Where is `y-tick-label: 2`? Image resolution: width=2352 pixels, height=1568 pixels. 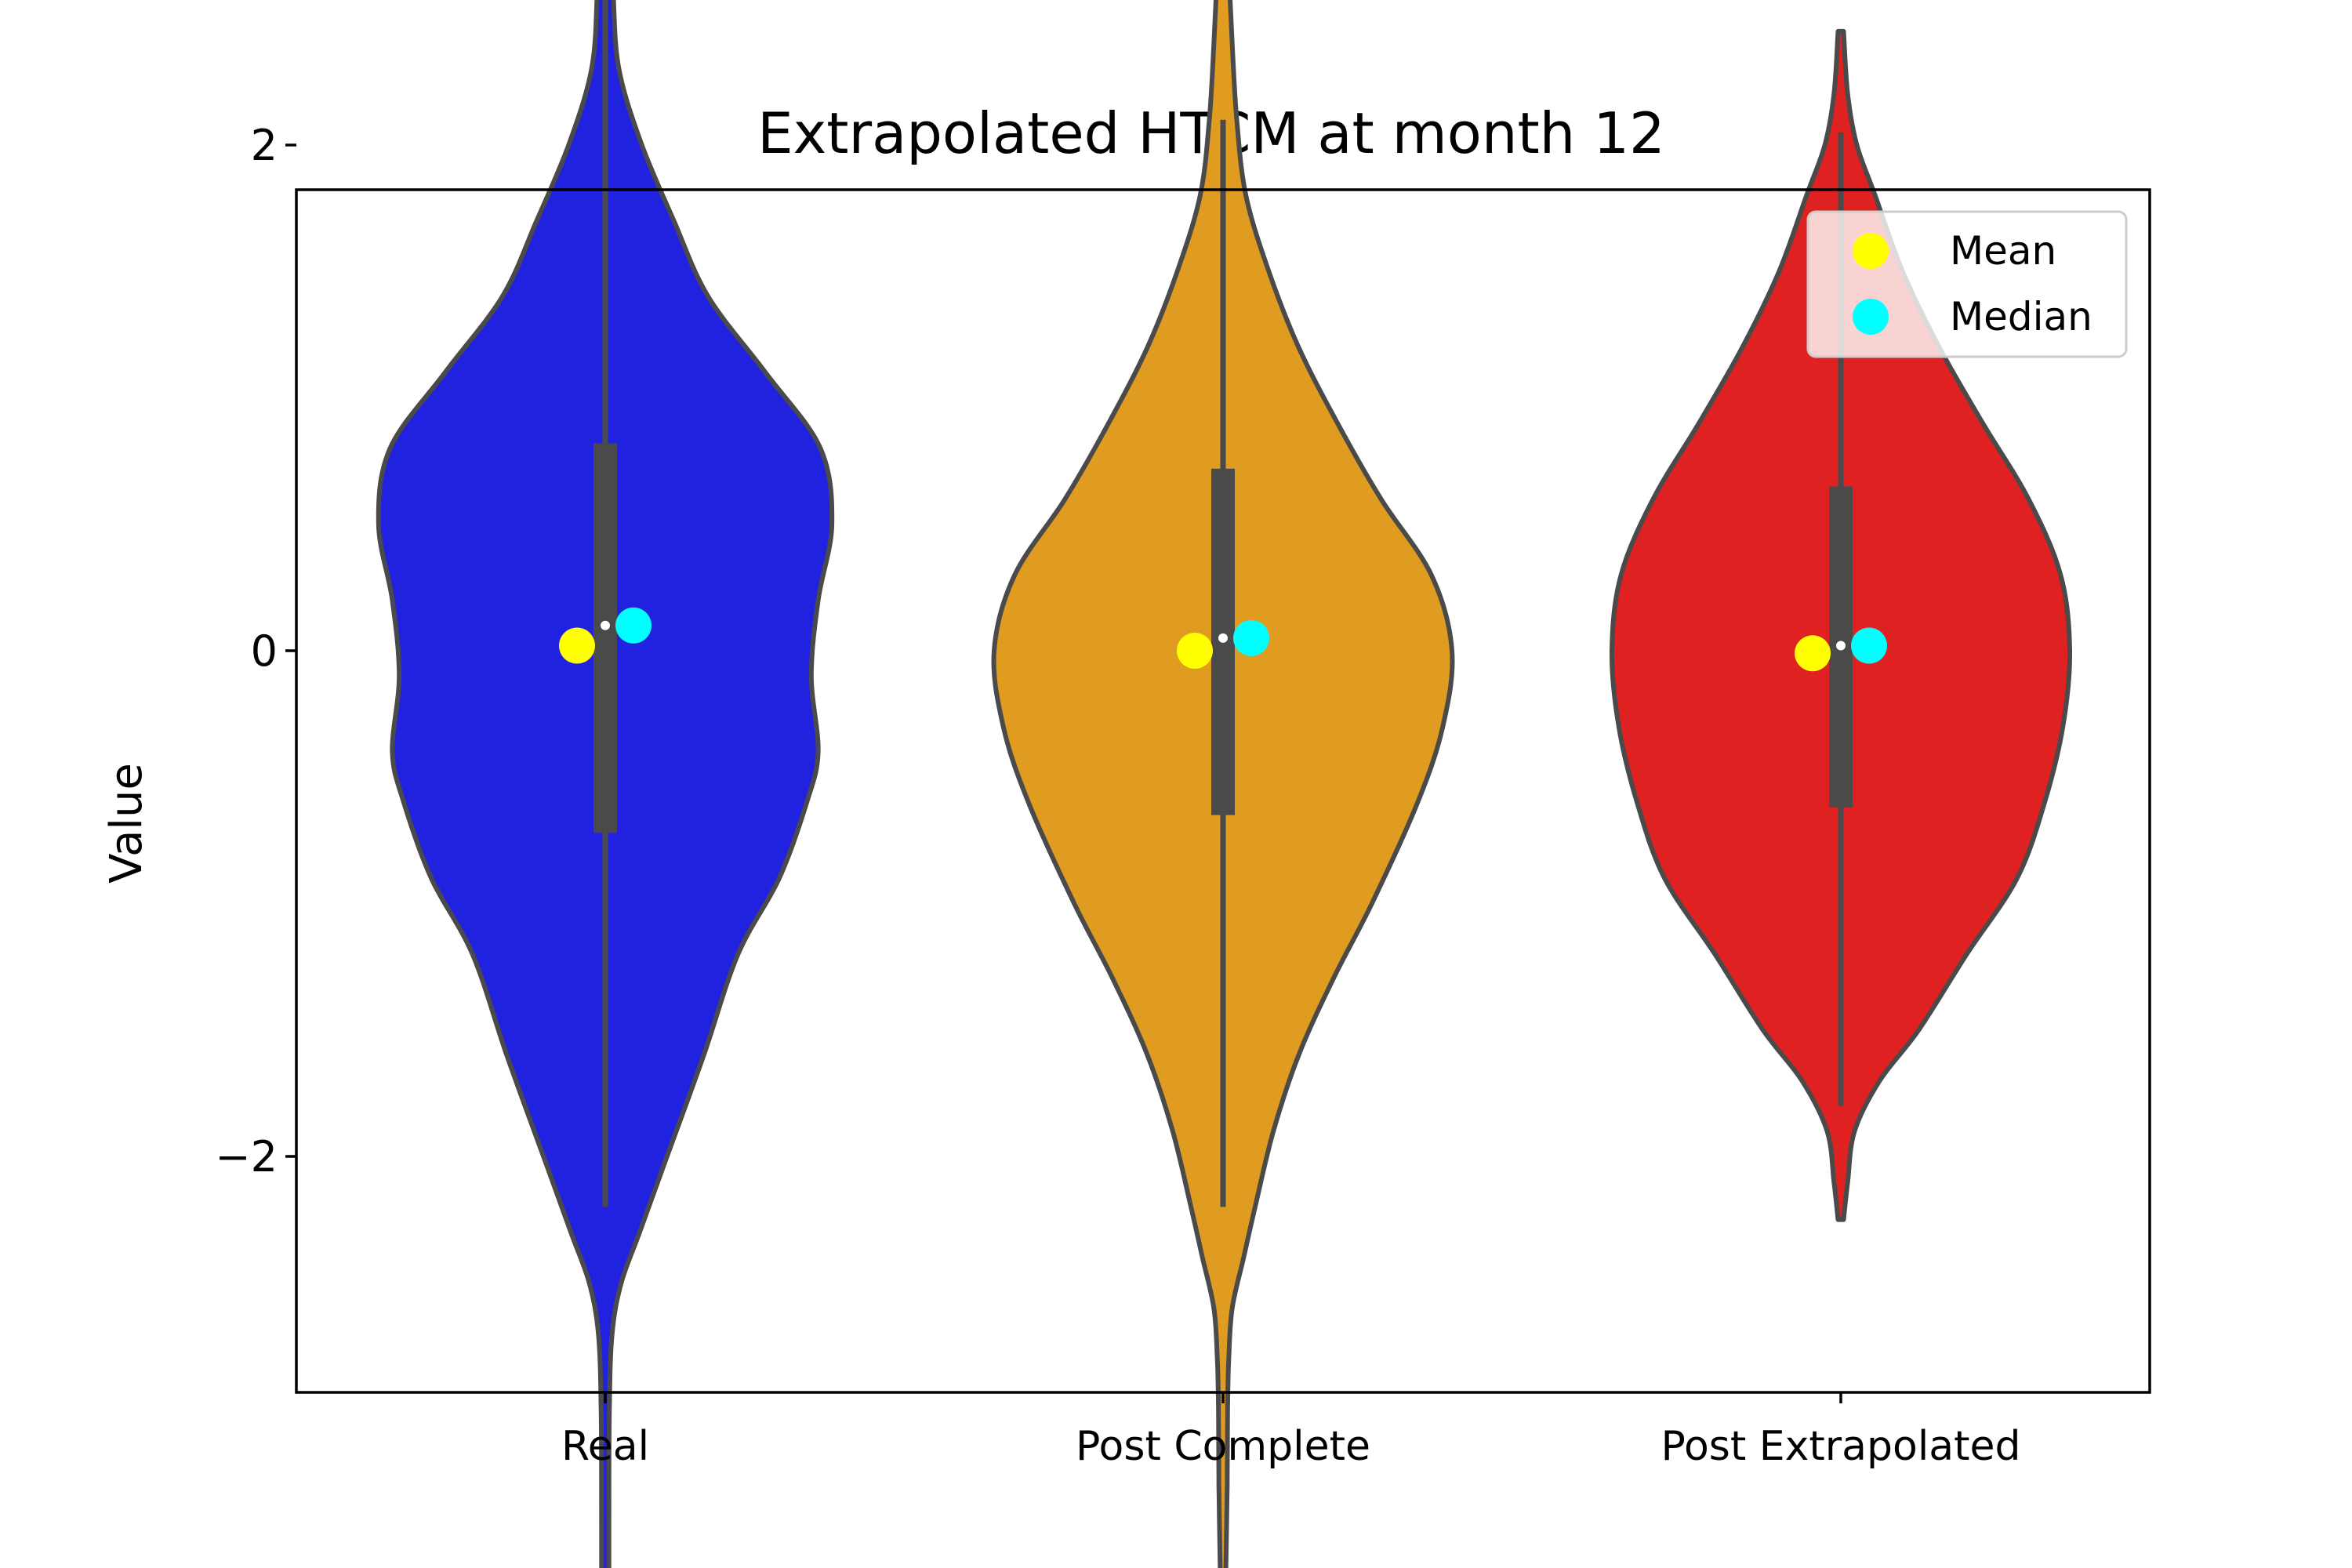
y-tick-label: 2 is located at coordinates (264, 145).